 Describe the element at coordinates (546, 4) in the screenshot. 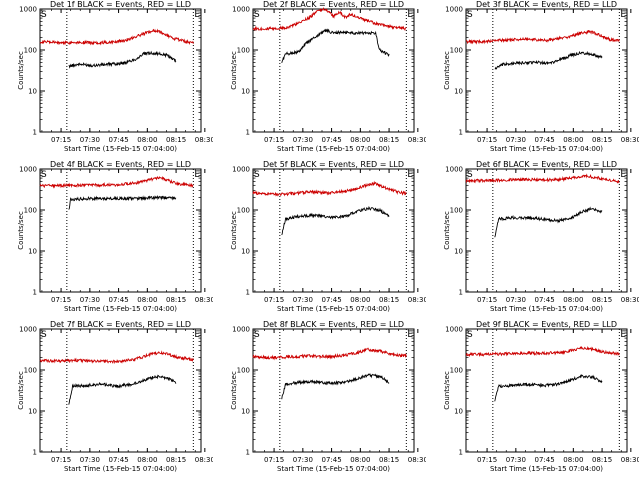

I see `chart-title: Det 3f BLACK = Events, RED = LLD` at that location.